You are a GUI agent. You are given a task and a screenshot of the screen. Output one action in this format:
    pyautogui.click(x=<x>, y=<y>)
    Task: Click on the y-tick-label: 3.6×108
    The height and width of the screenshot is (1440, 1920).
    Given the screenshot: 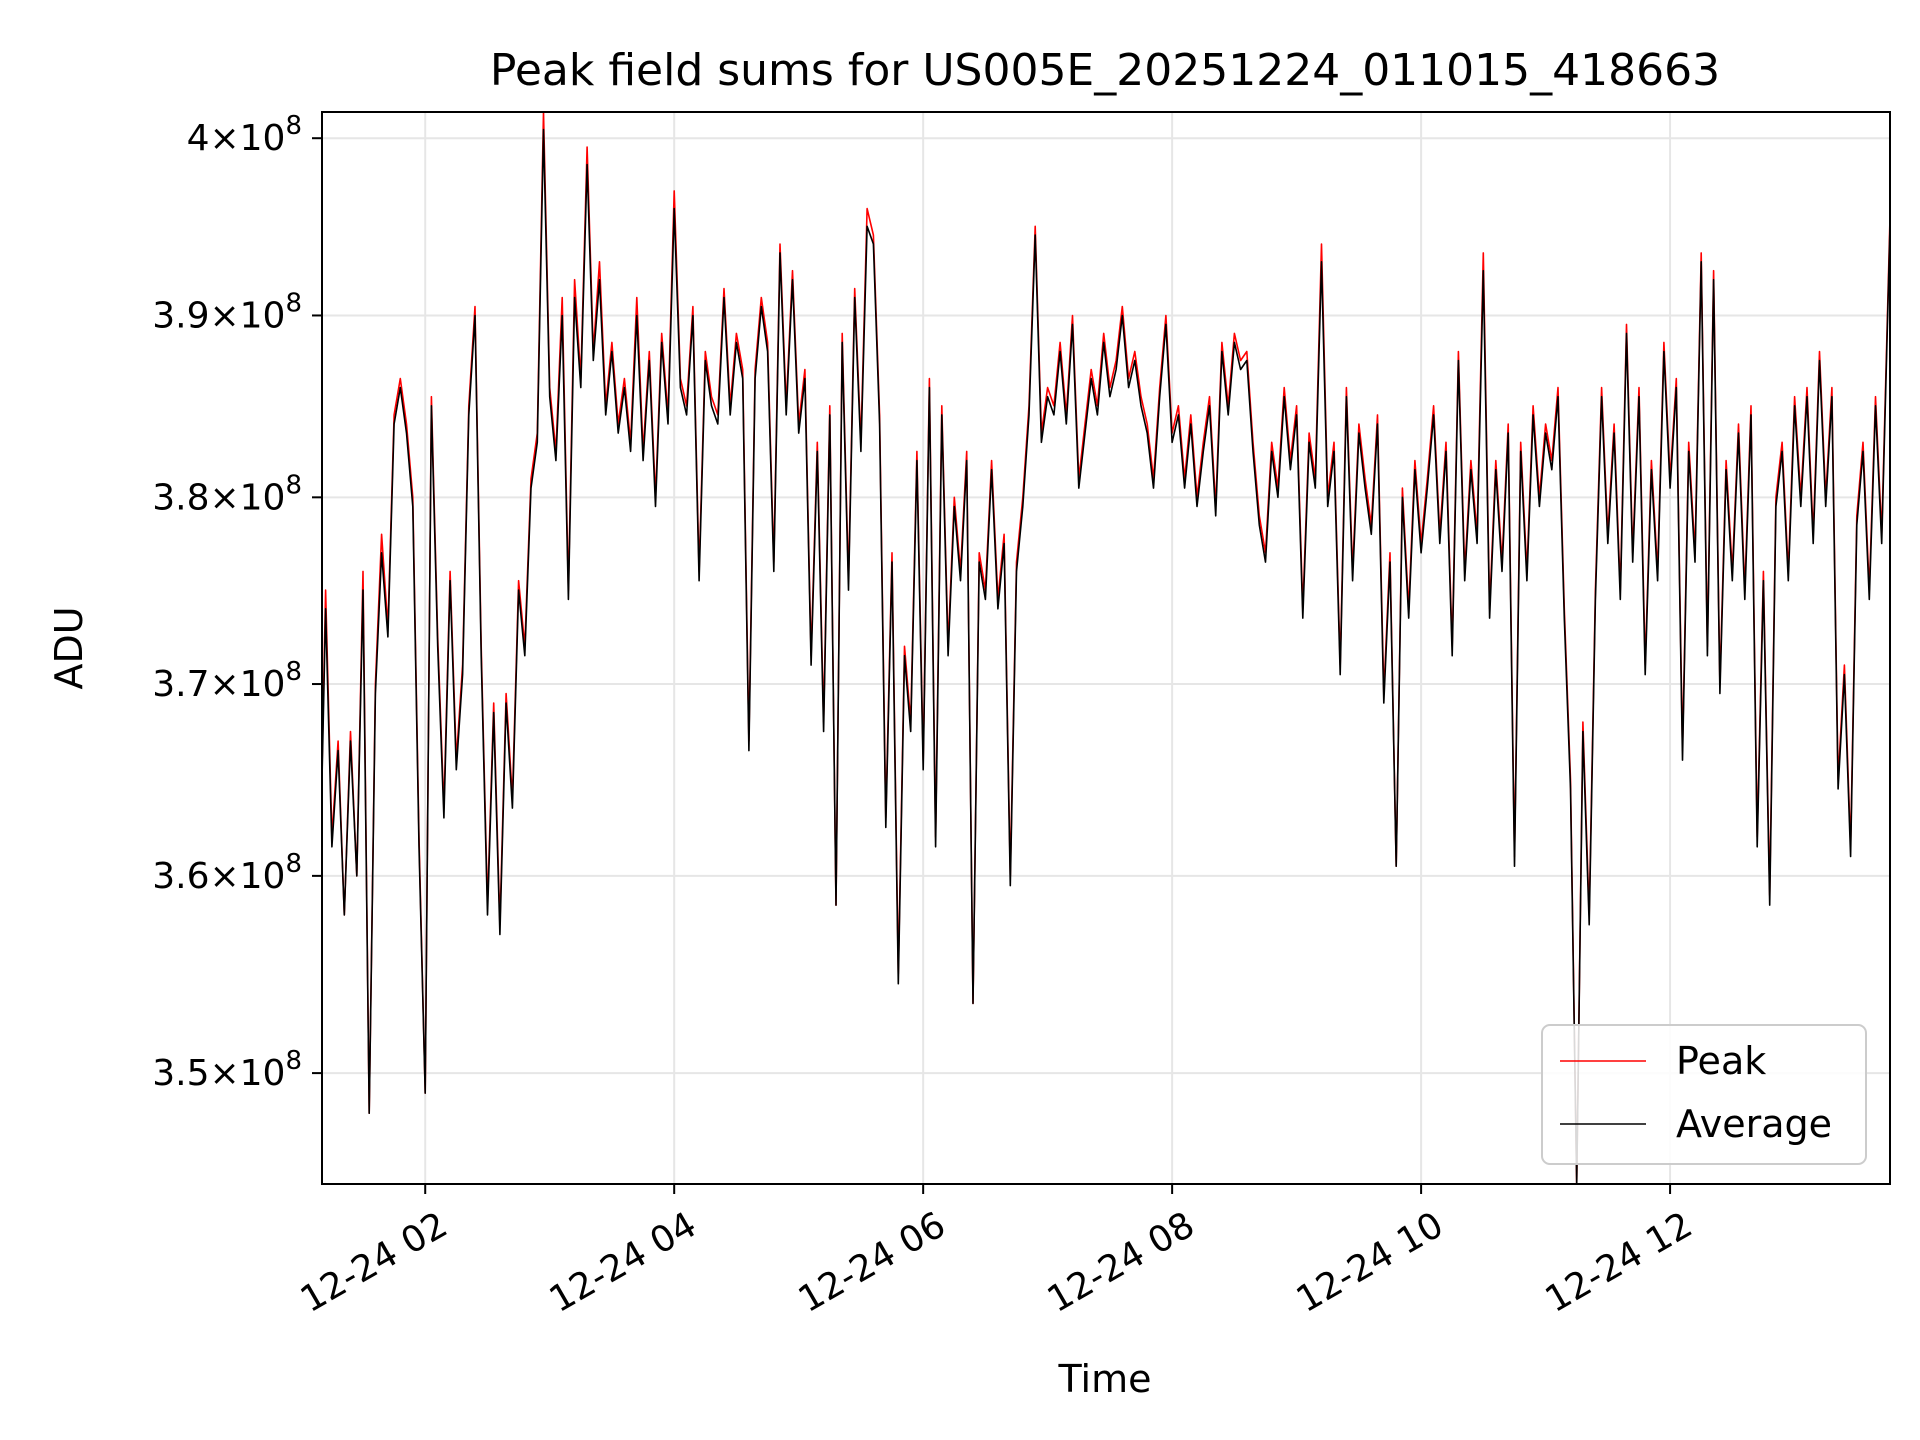 What is the action you would take?
    pyautogui.click(x=227, y=873)
    